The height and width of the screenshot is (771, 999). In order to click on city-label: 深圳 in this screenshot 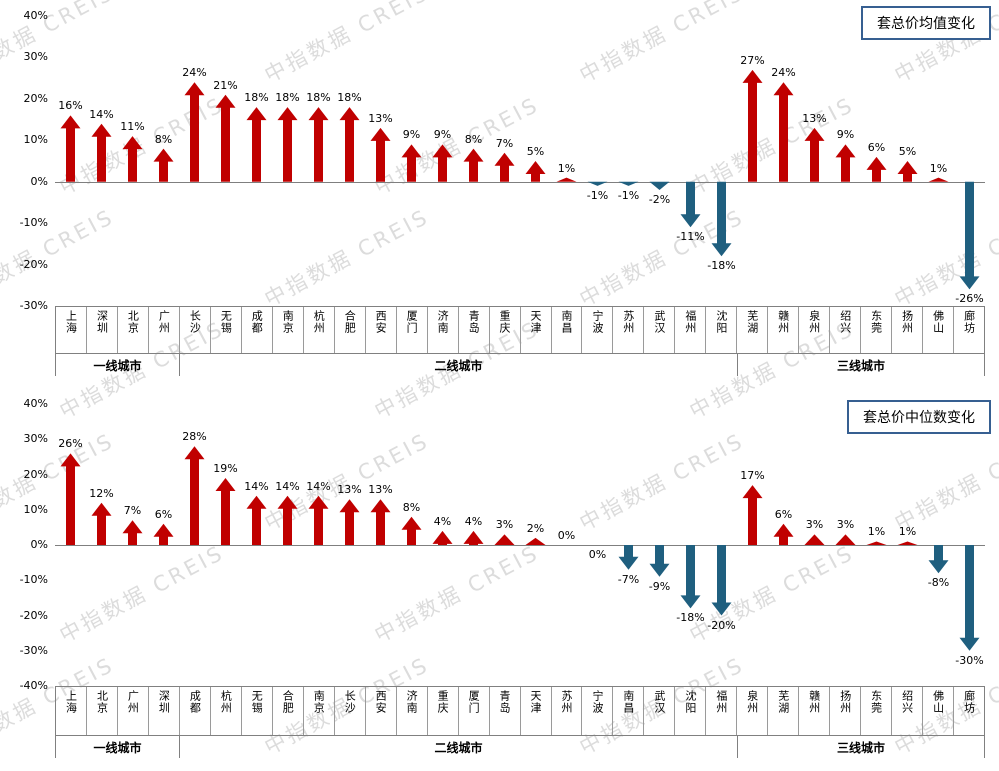, I will do `click(164, 702)`.